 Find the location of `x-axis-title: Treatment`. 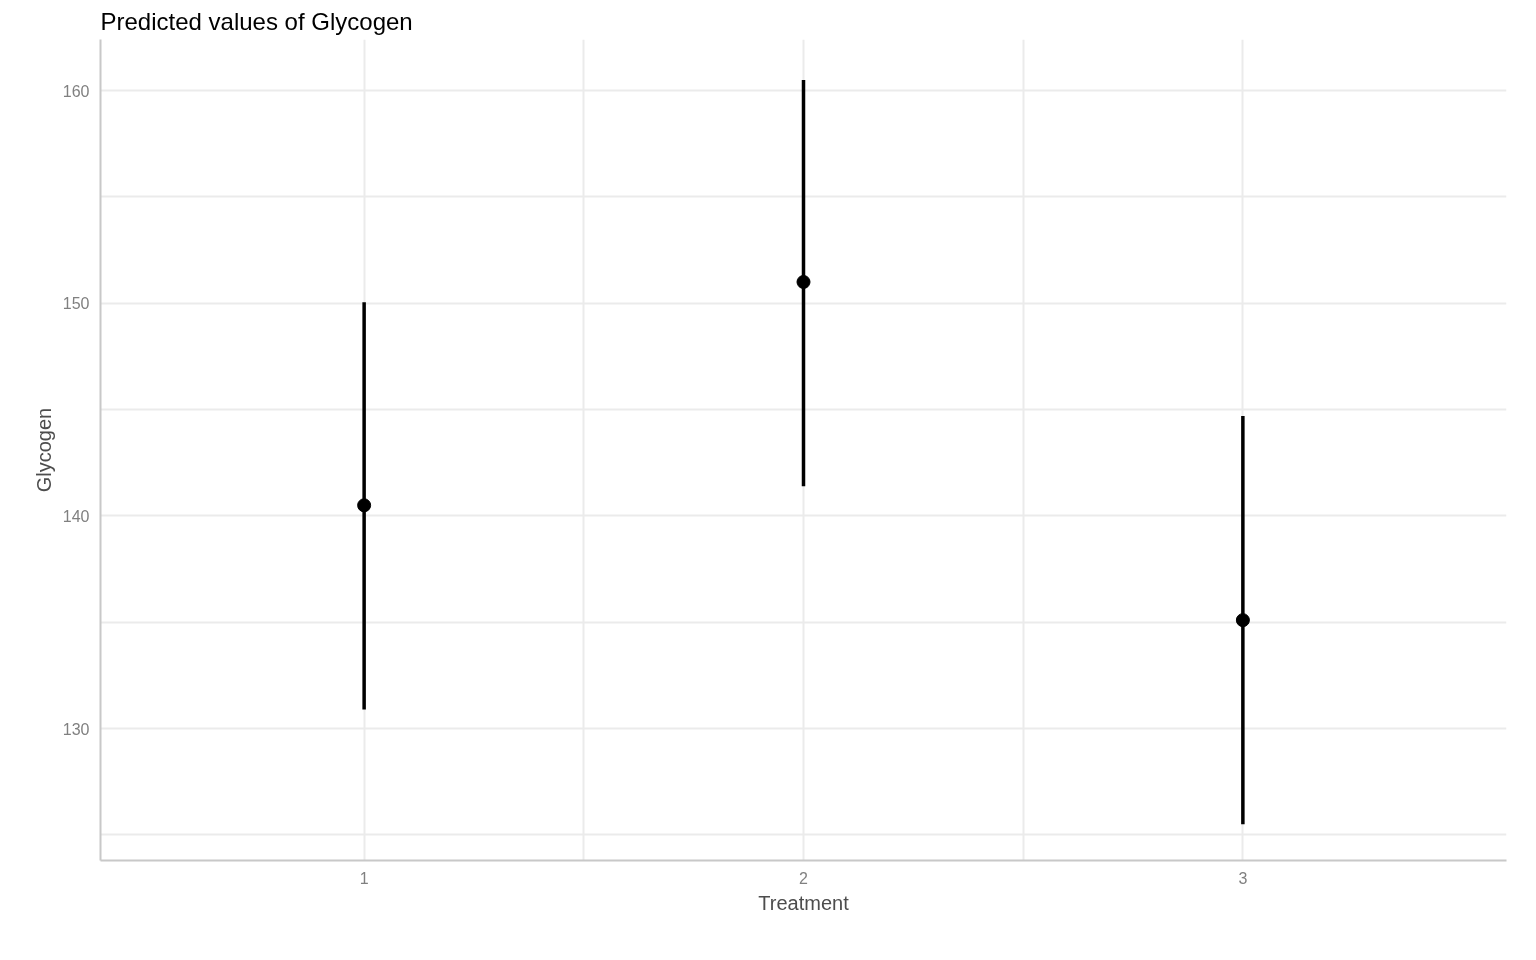

x-axis-title: Treatment is located at coordinates (804, 902).